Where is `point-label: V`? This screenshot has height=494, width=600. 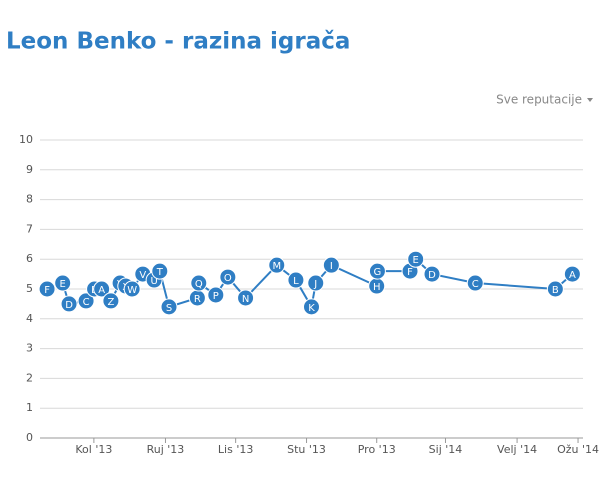 point-label: V is located at coordinates (142, 275).